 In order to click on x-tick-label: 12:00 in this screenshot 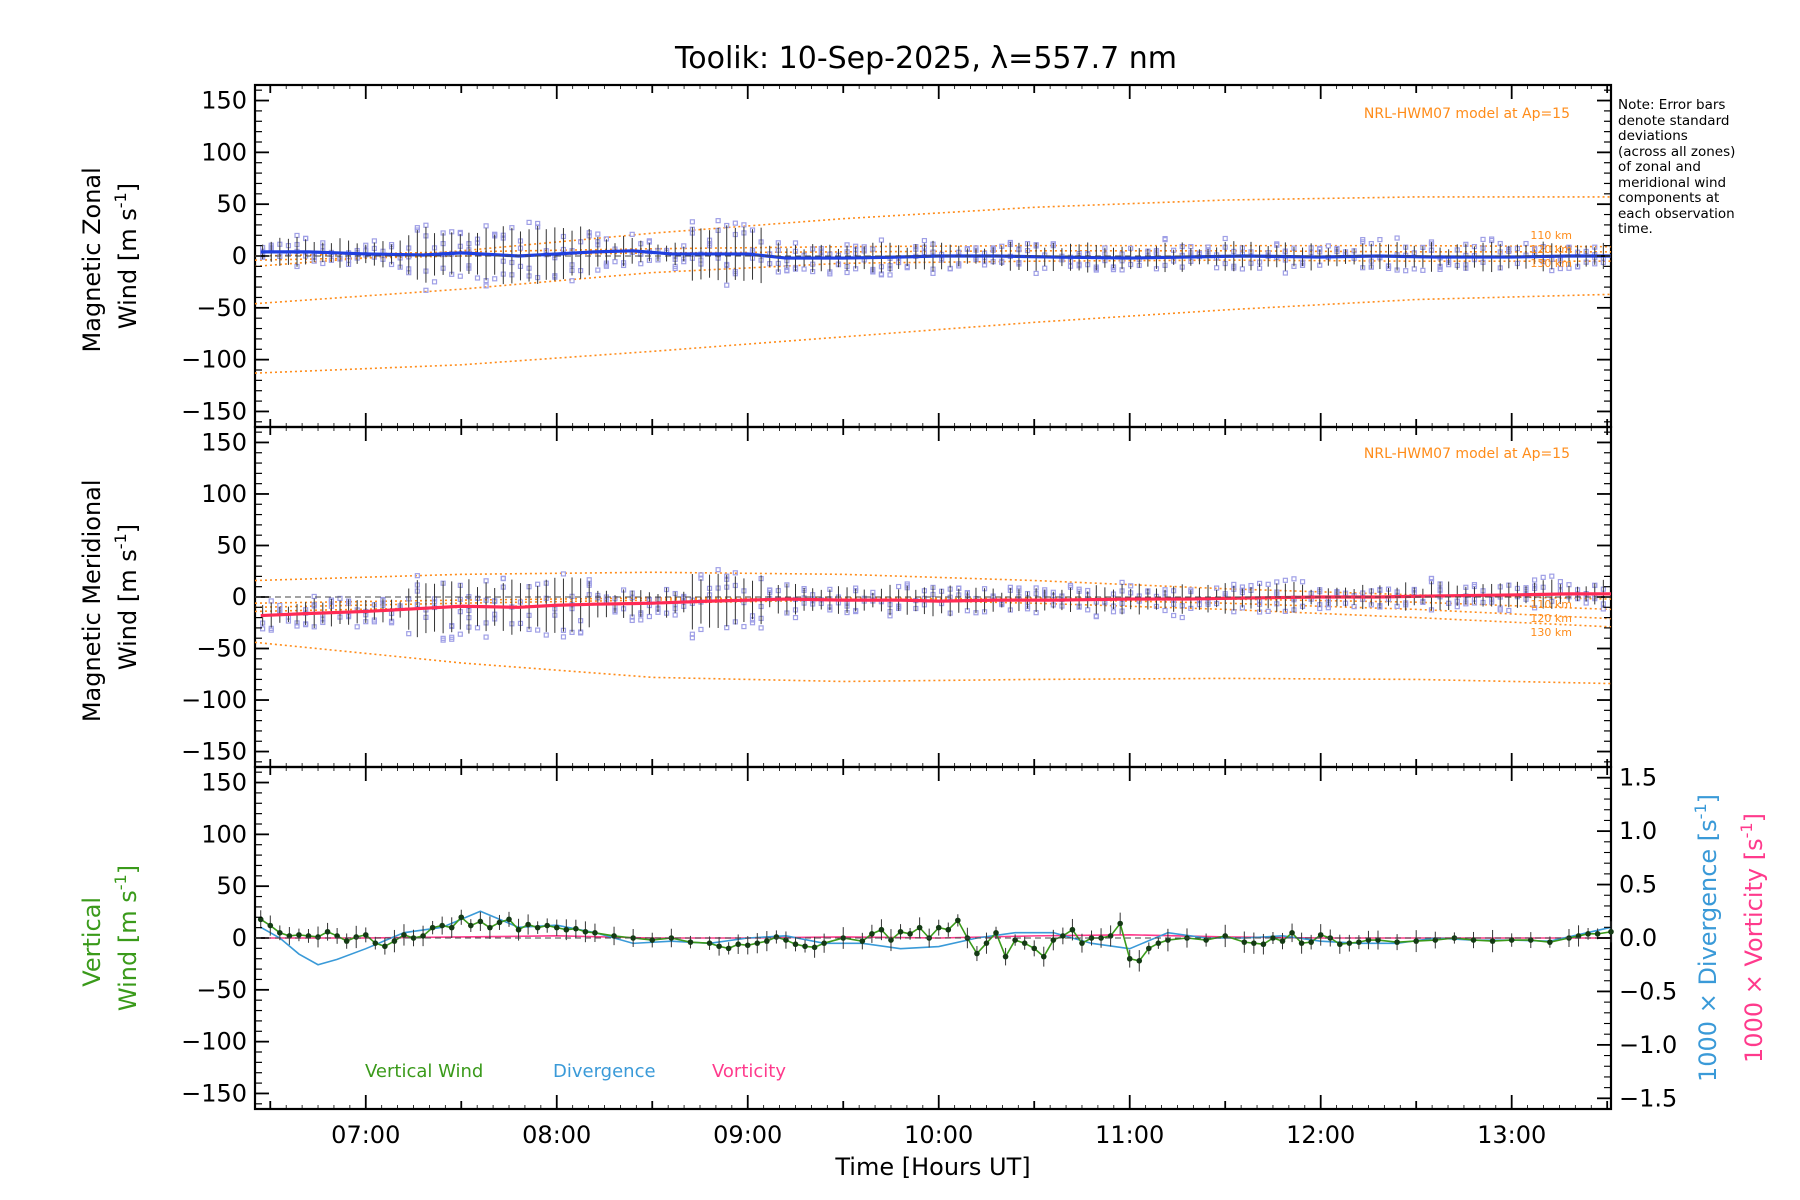, I will do `click(1320, 1135)`.